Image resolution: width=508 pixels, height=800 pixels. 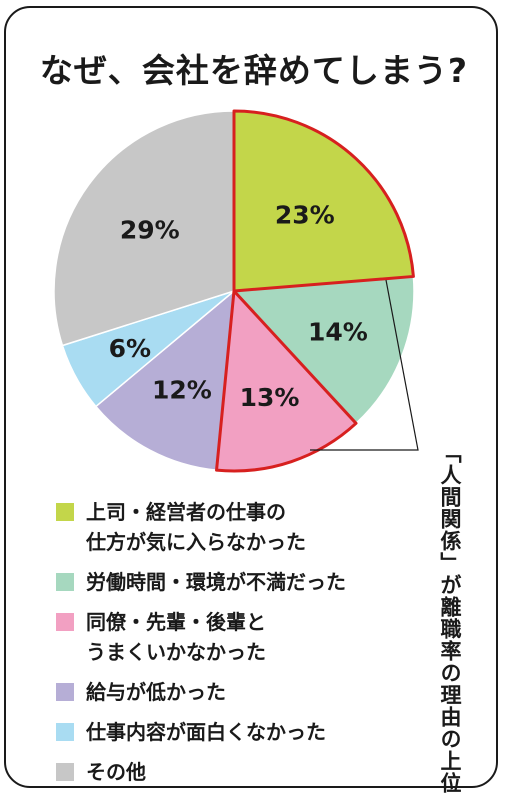 I want to click on legend-label-line: 上司・経営者の仕事の, so click(x=186, y=512).